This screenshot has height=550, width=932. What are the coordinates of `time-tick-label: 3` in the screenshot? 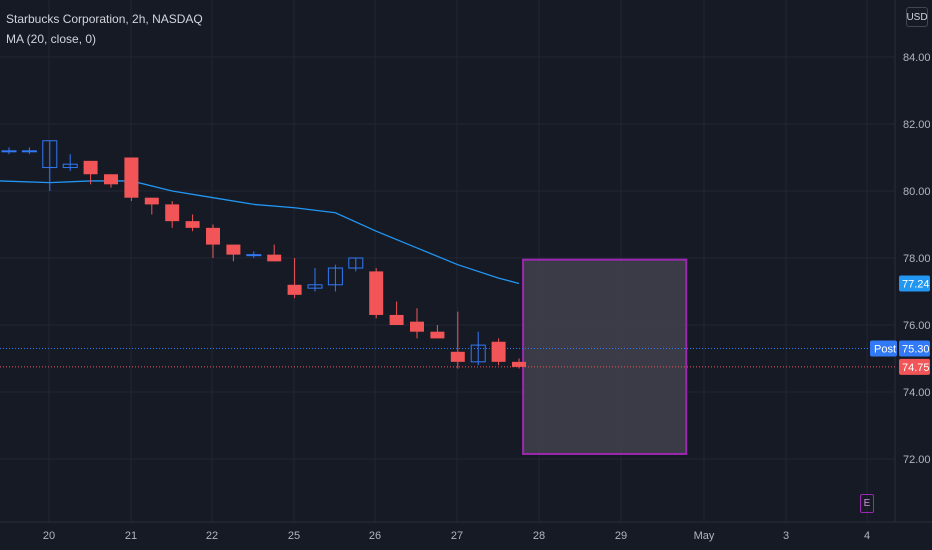 It's located at (786, 536).